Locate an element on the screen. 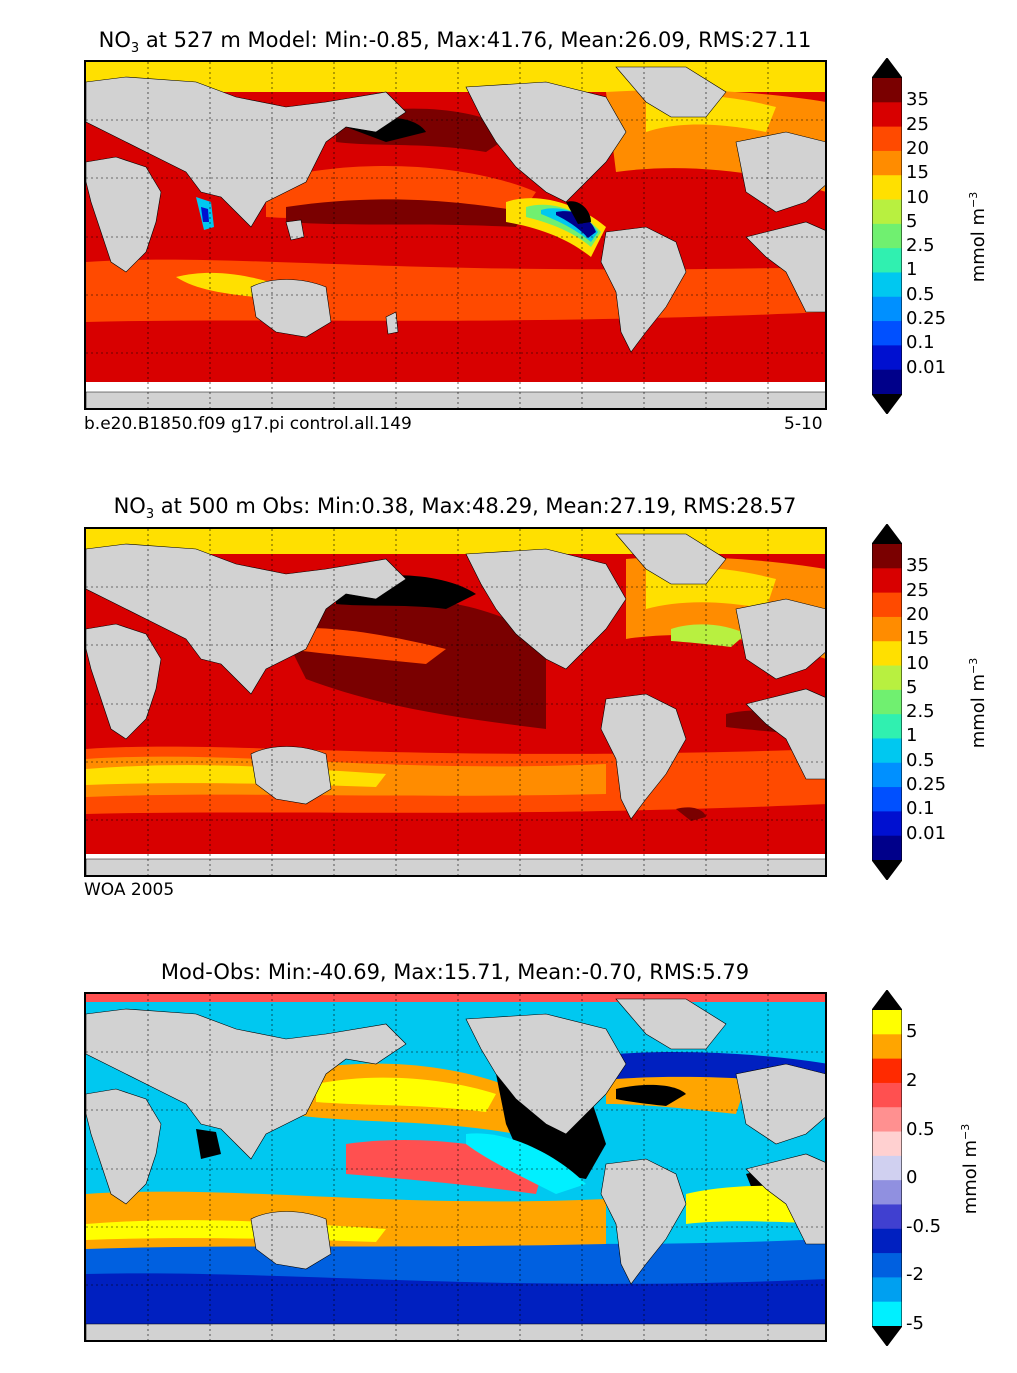 This screenshot has height=1373, width=1017. colorbar-tick-label: -2 is located at coordinates (915, 1275).